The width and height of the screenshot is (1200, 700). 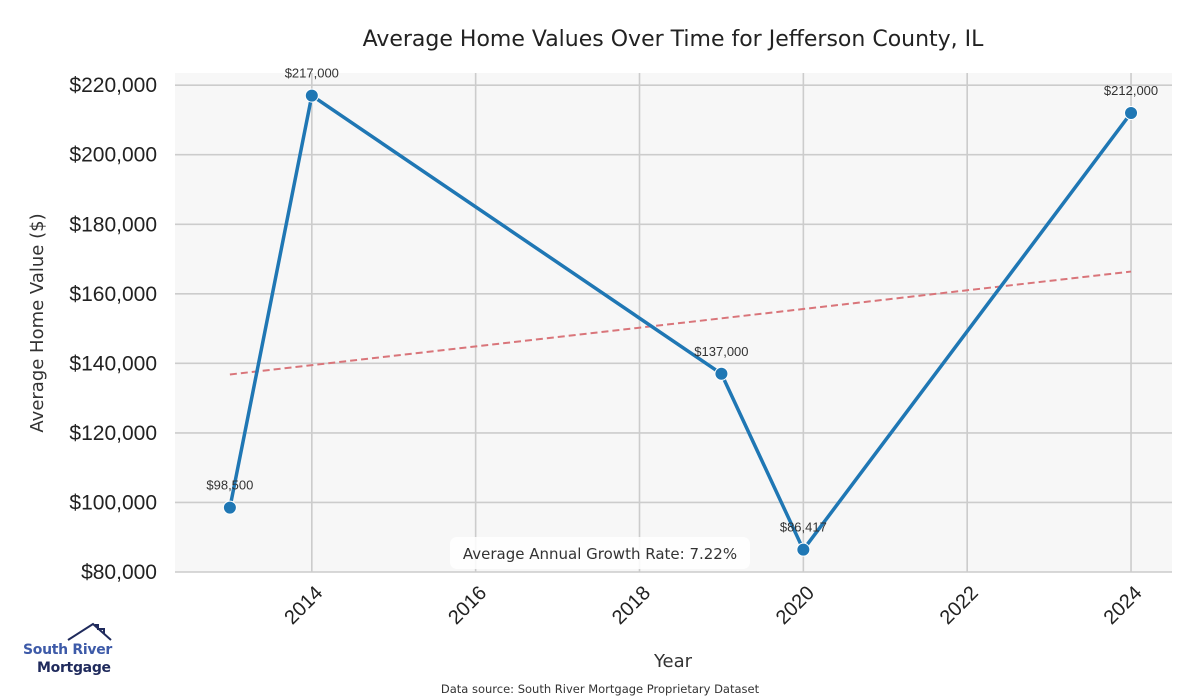 I want to click on y-tick-label: $180,000, so click(x=113, y=224).